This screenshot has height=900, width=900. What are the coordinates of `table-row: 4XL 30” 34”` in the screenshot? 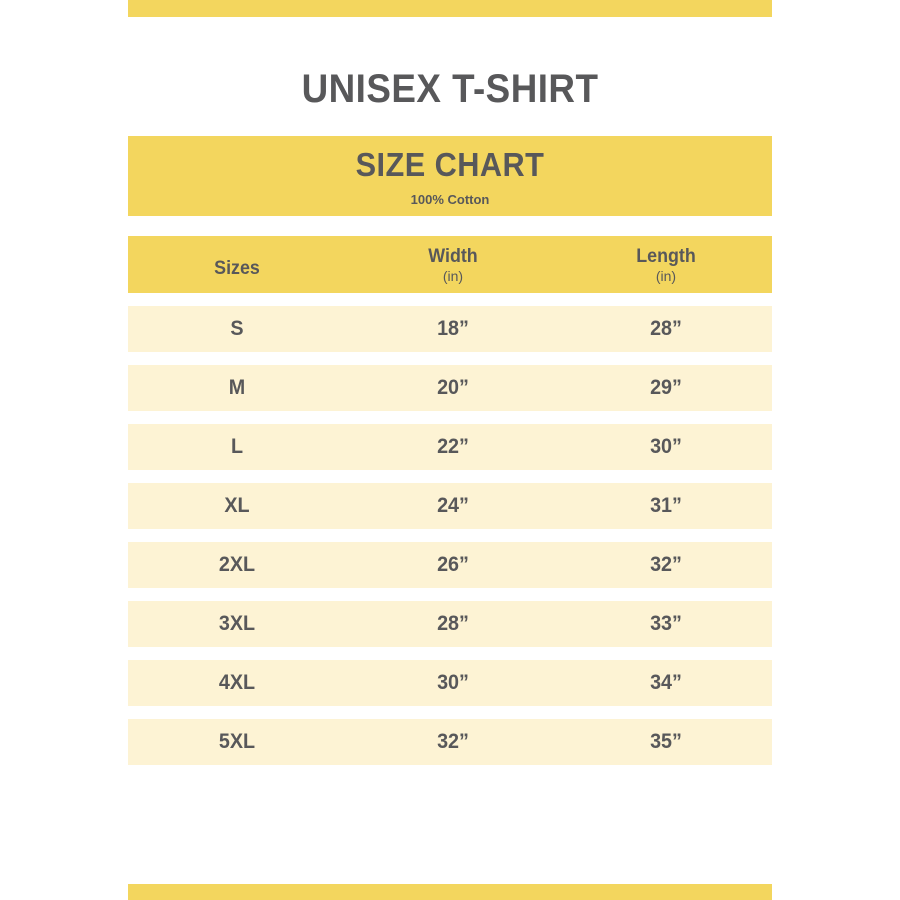 It's located at (450, 683).